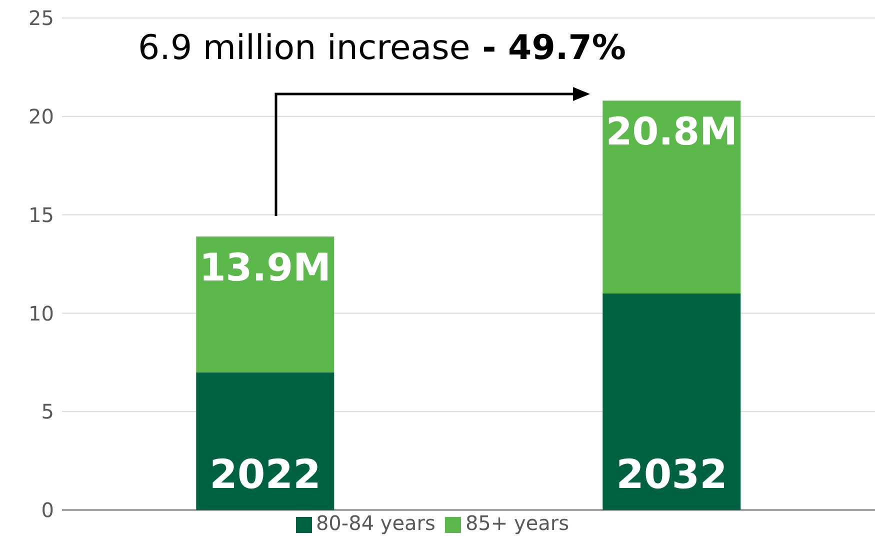 The height and width of the screenshot is (543, 875). What do you see at coordinates (553, 48) in the screenshot?
I see `annotation: - 49.7%` at bounding box center [553, 48].